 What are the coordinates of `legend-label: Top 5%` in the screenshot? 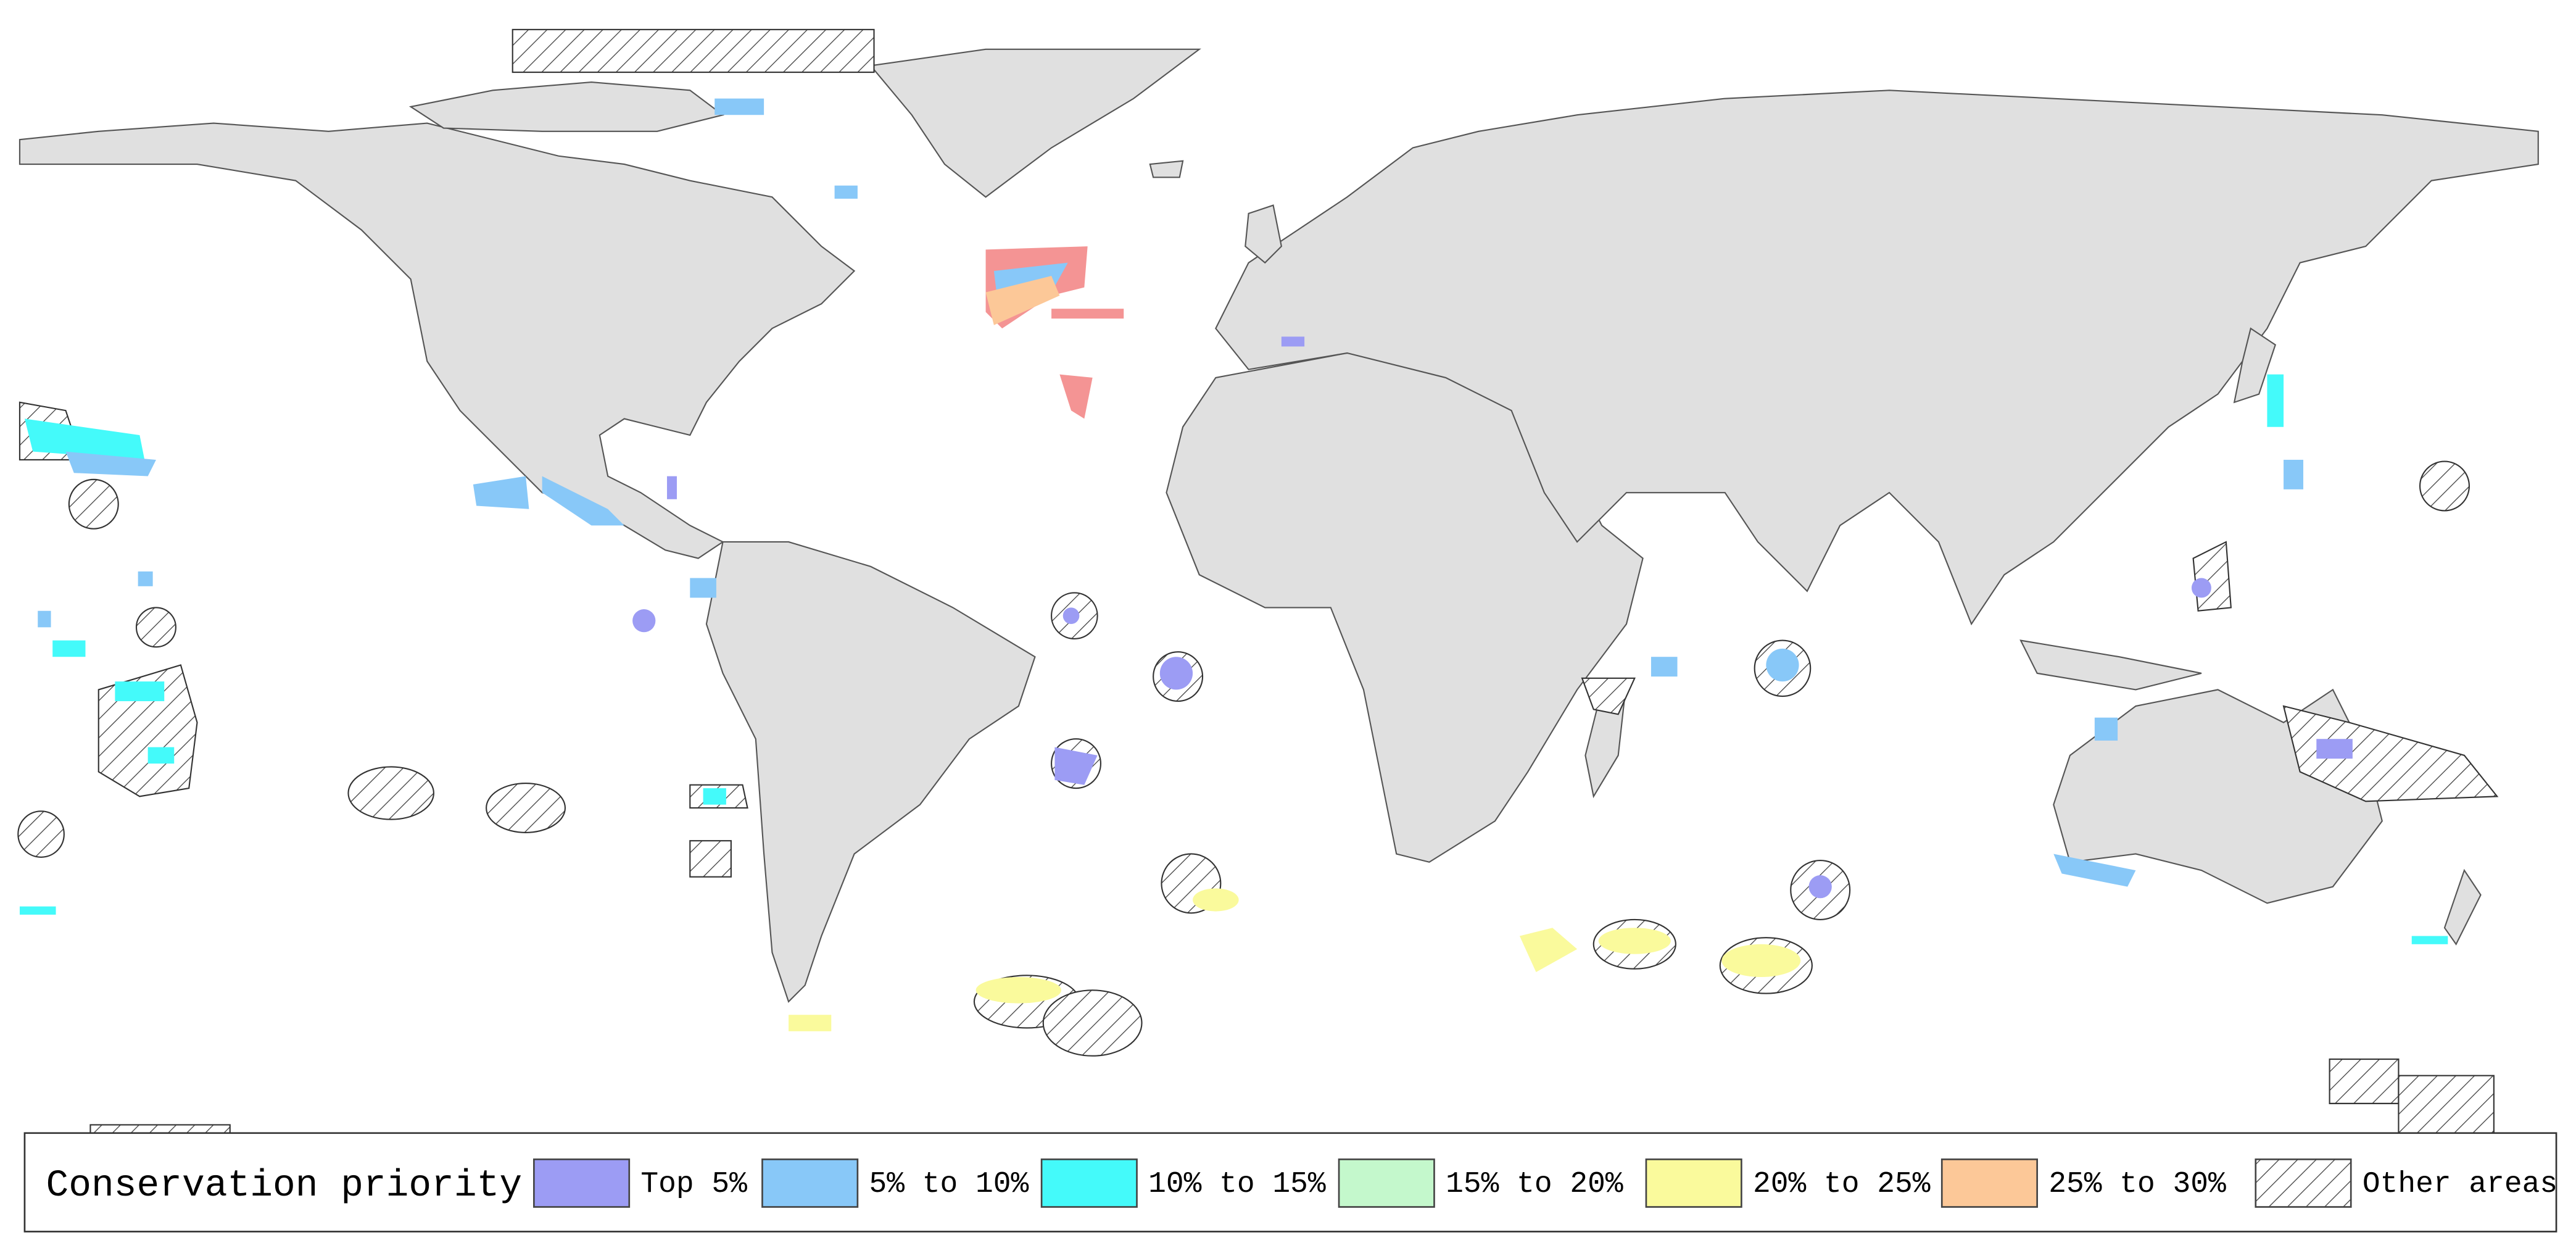 It's located at (694, 1184).